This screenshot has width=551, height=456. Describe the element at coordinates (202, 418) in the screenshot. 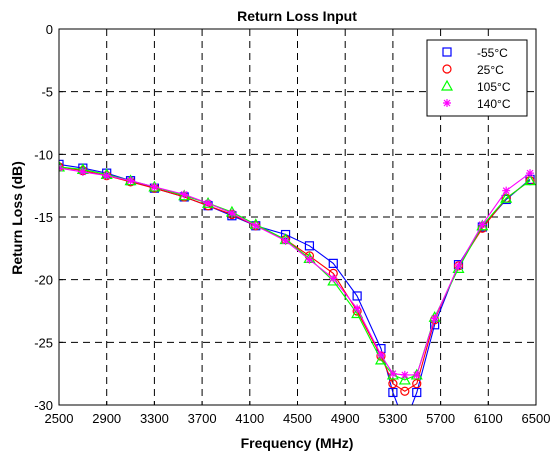

I see `x-tick-label: 3700` at that location.